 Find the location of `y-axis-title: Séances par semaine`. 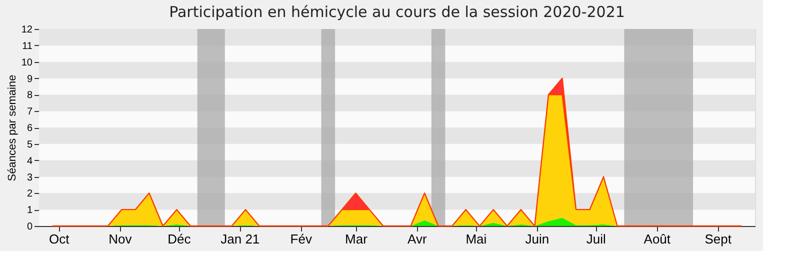

y-axis-title: Séances par semaine is located at coordinates (12, 128).